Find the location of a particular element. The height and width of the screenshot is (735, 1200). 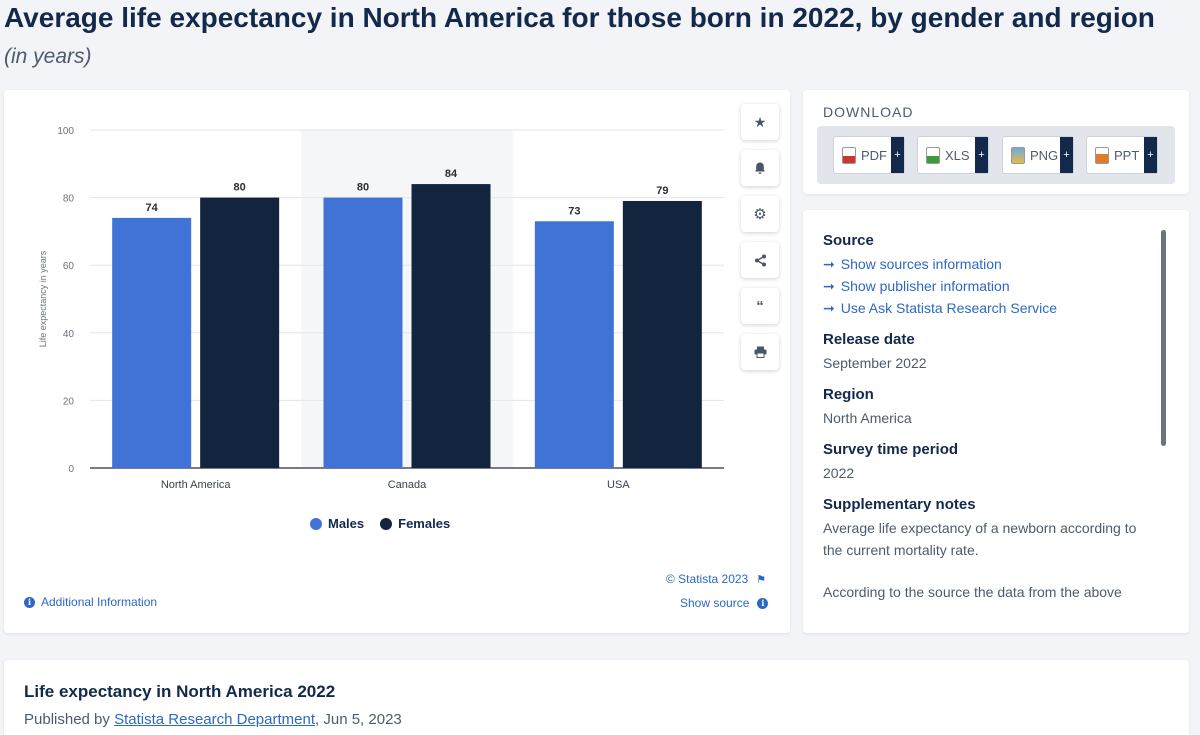

y-tick-label: 60 is located at coordinates (69, 266).